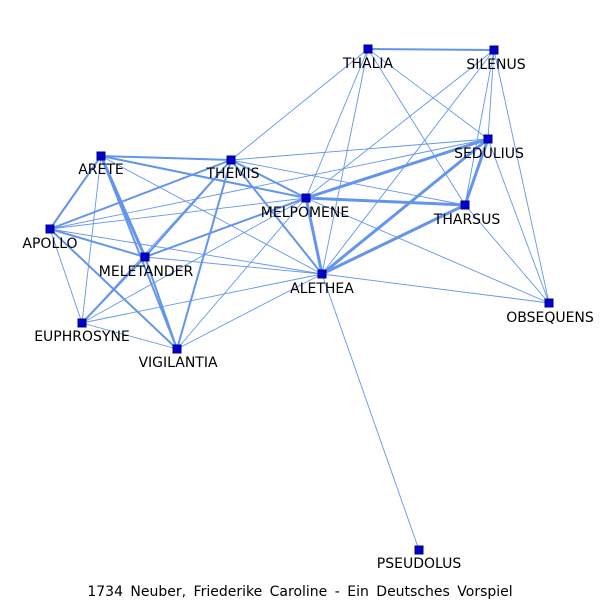  Describe the element at coordinates (370, 412) in the screenshot. I see `edge-alethea-pseudolus` at that location.